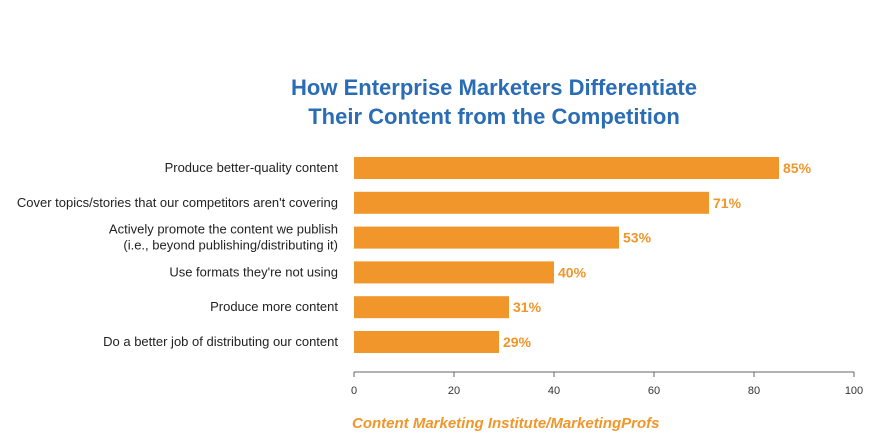 The height and width of the screenshot is (442, 892). I want to click on x-tick-label-20: 20, so click(454, 391).